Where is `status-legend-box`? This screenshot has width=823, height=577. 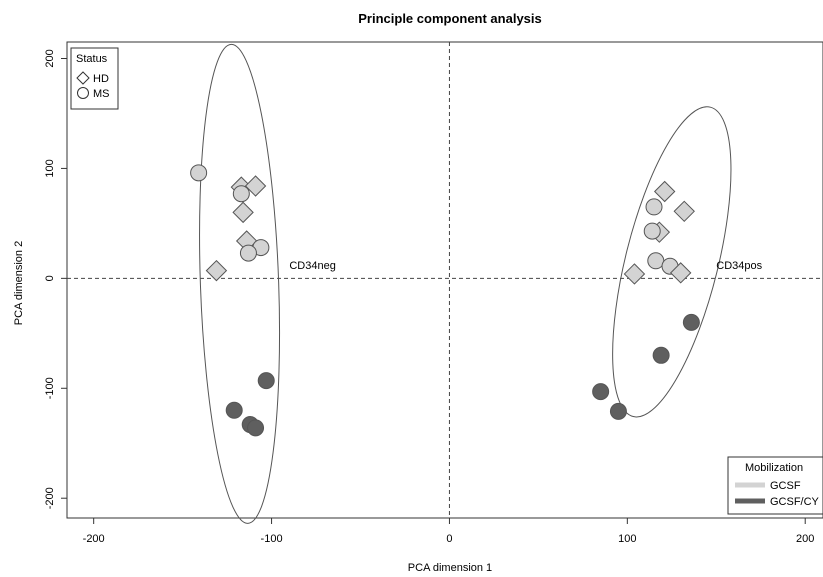 status-legend-box is located at coordinates (94, 78).